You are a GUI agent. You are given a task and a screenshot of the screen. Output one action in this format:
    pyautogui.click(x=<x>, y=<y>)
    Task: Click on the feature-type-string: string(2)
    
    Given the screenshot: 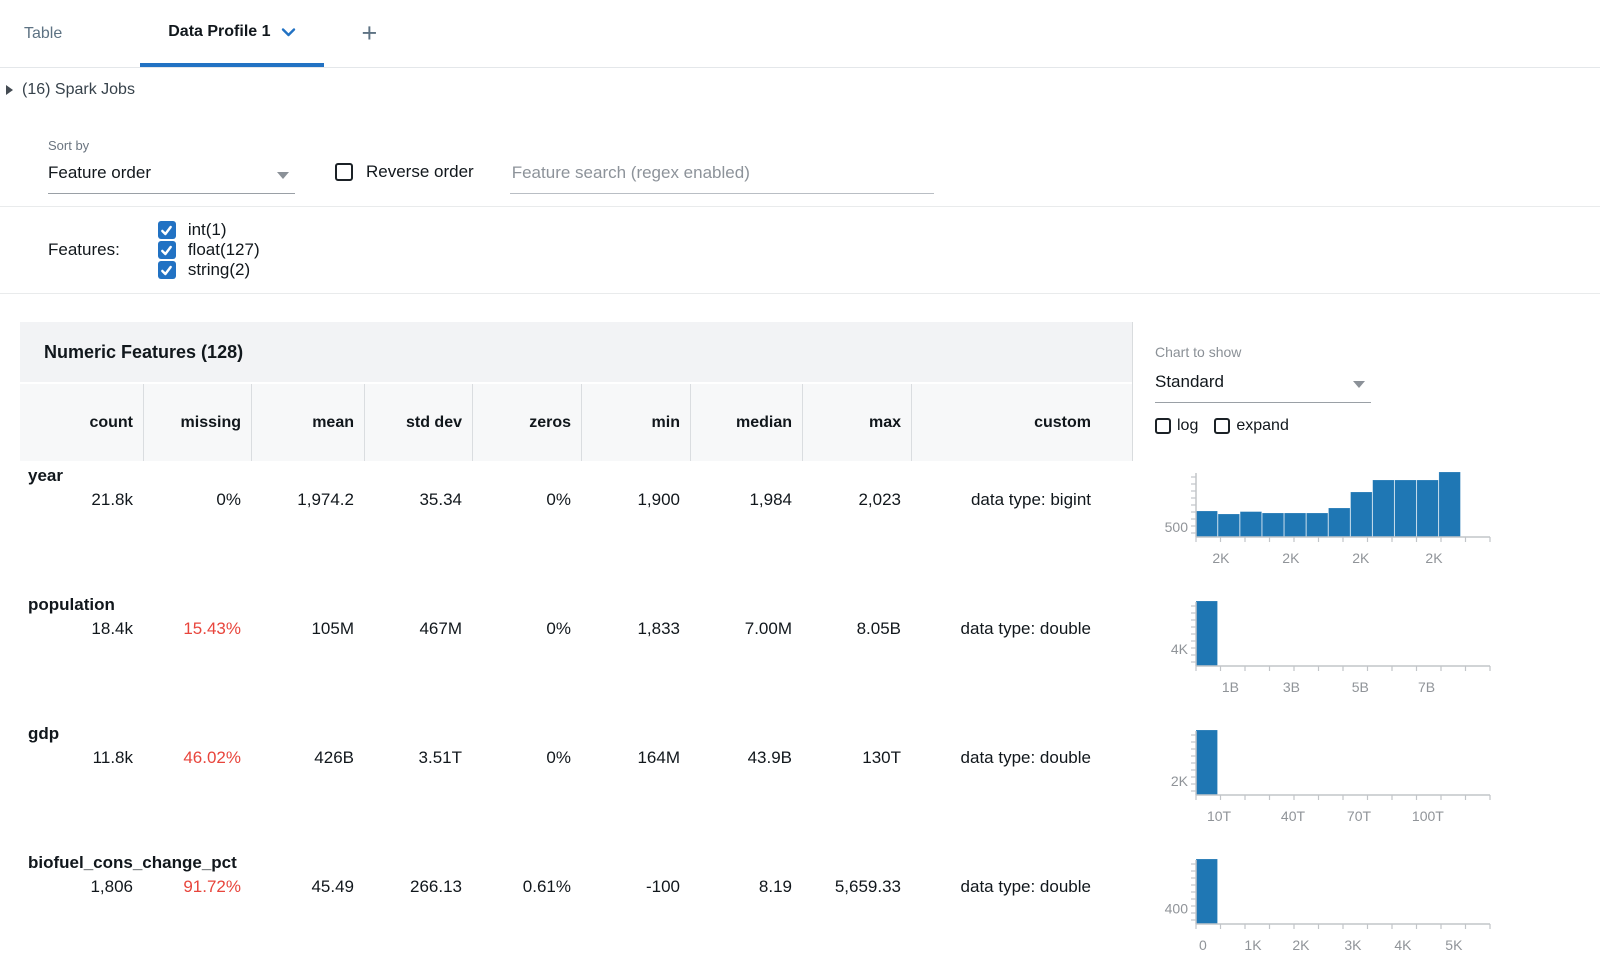 What is the action you would take?
    pyautogui.click(x=208, y=270)
    